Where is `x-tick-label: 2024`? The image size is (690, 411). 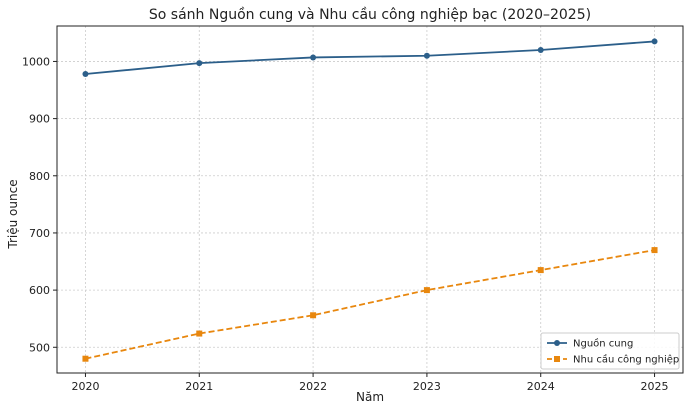 x-tick-label: 2024 is located at coordinates (541, 386).